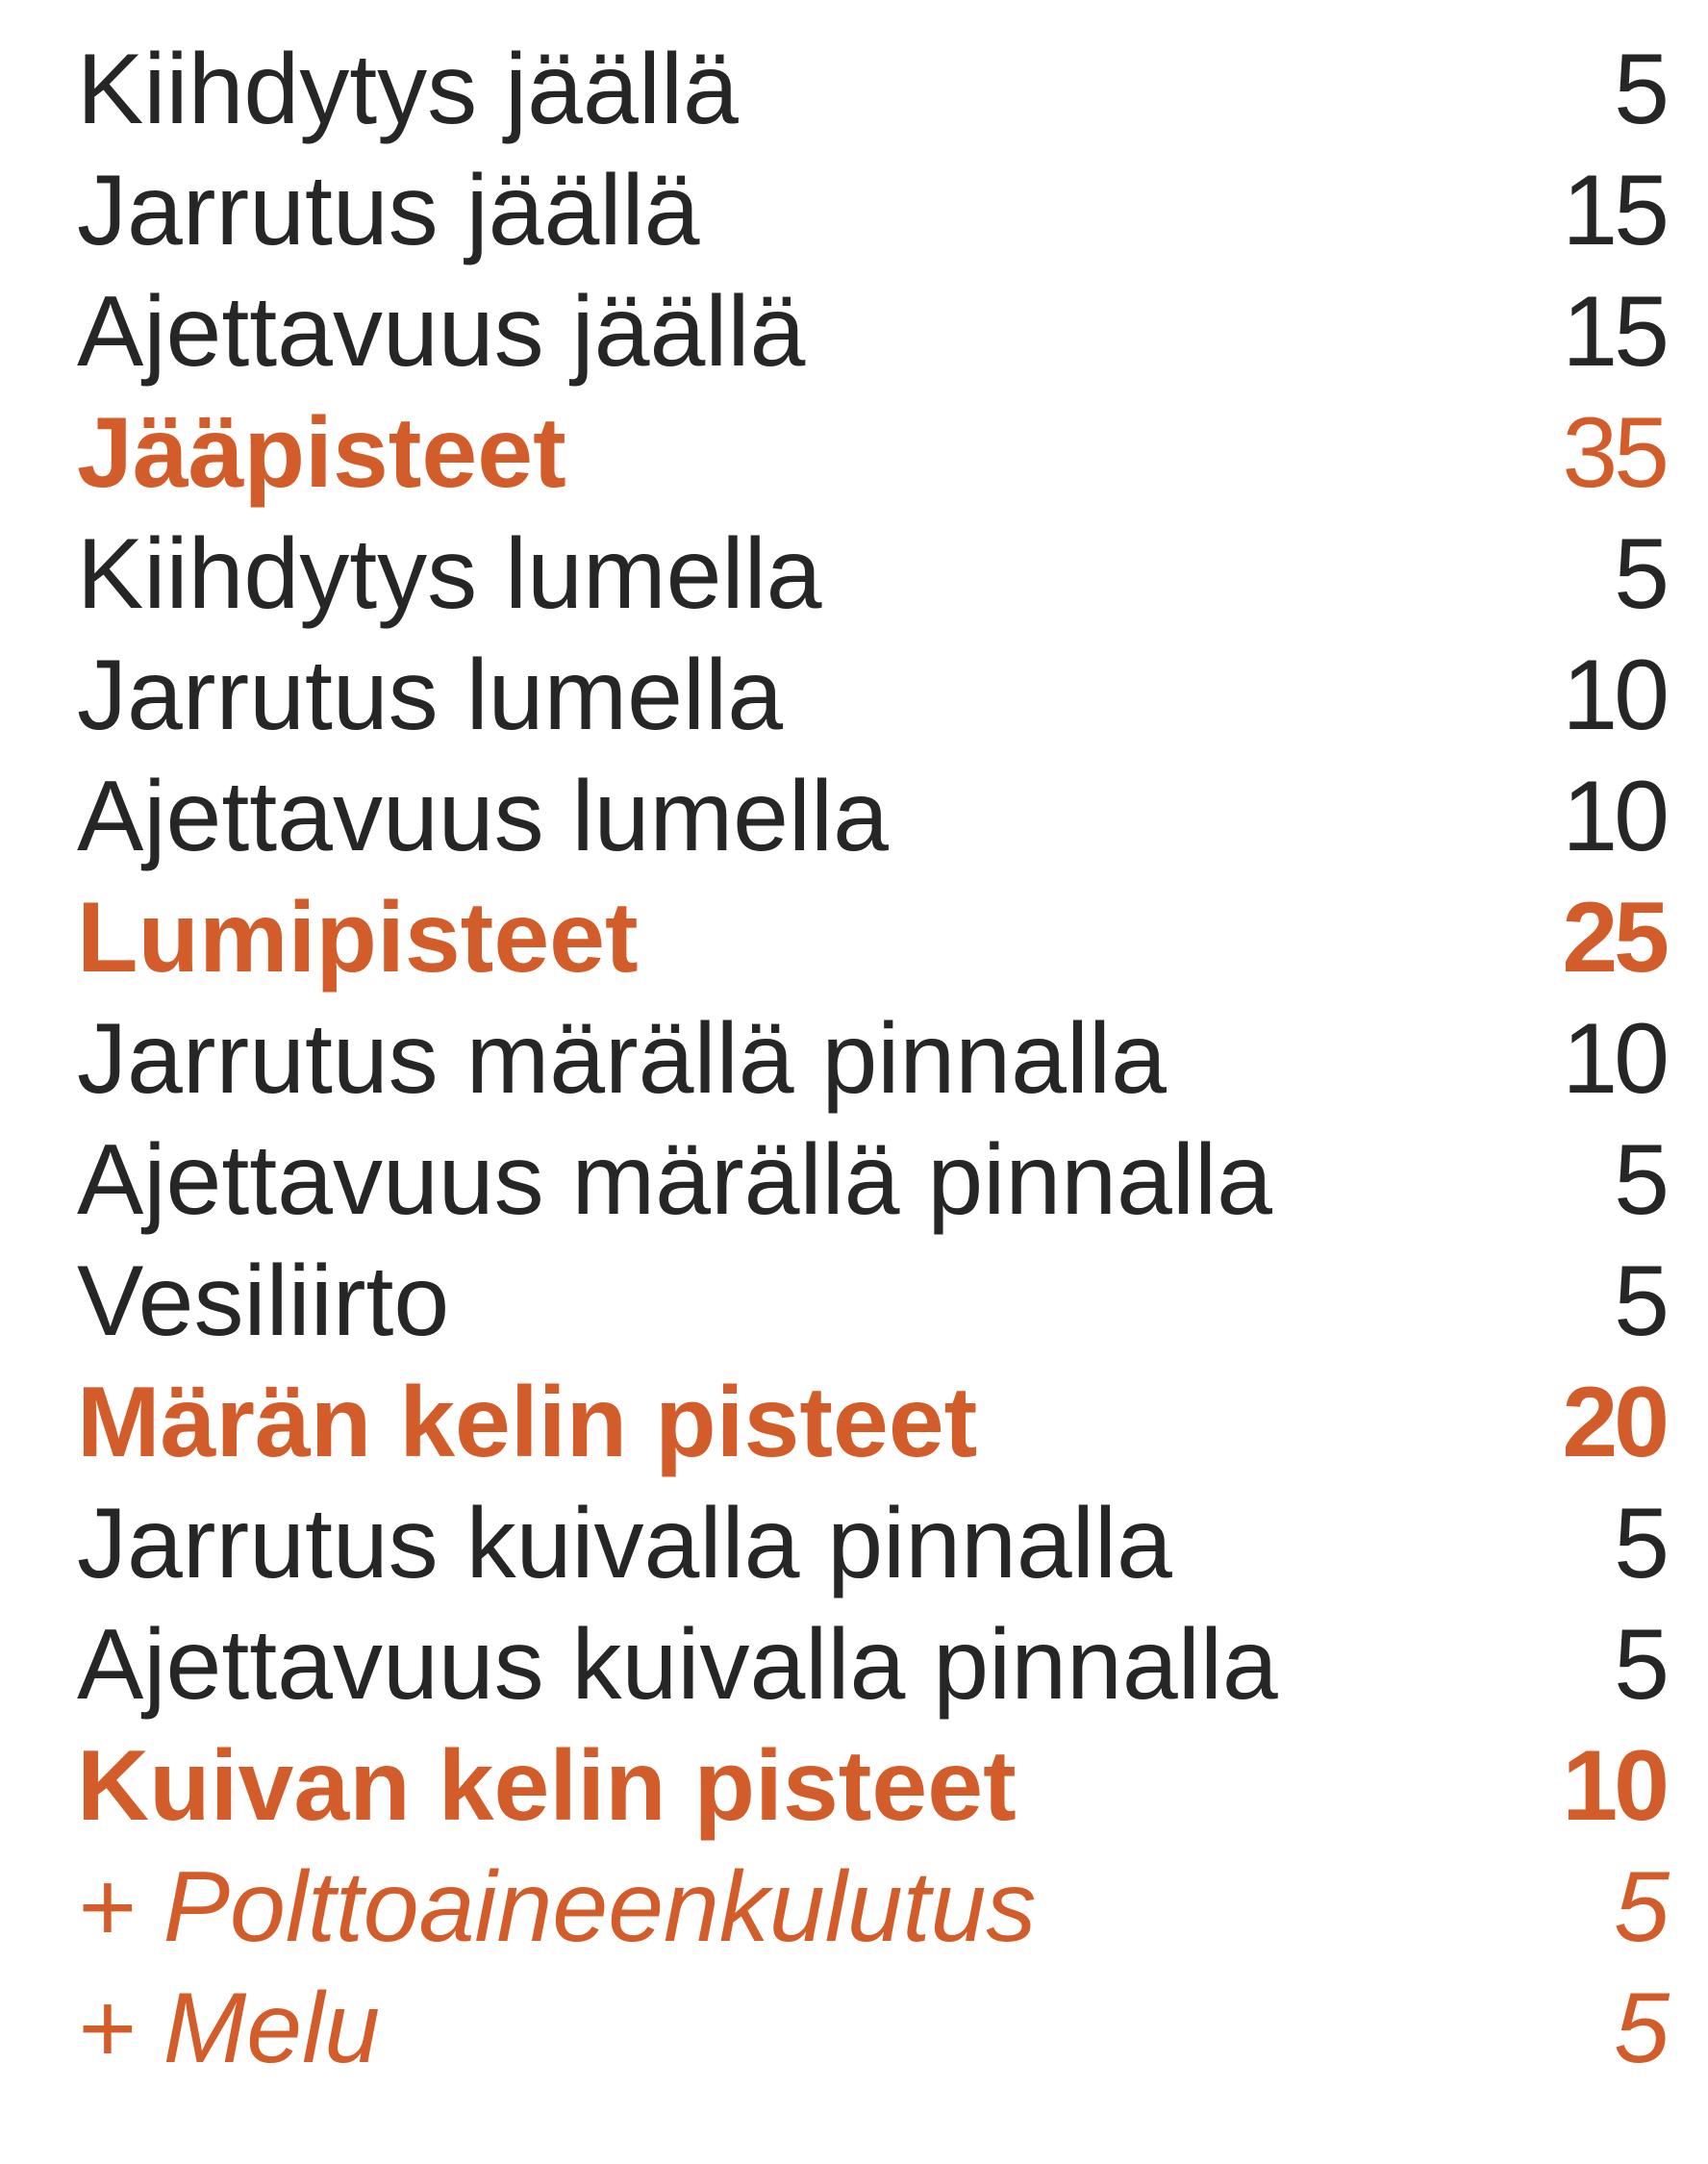 The height and width of the screenshot is (2164, 1708). Describe the element at coordinates (1616, 1786) in the screenshot. I see `subtotal-value: 10` at that location.